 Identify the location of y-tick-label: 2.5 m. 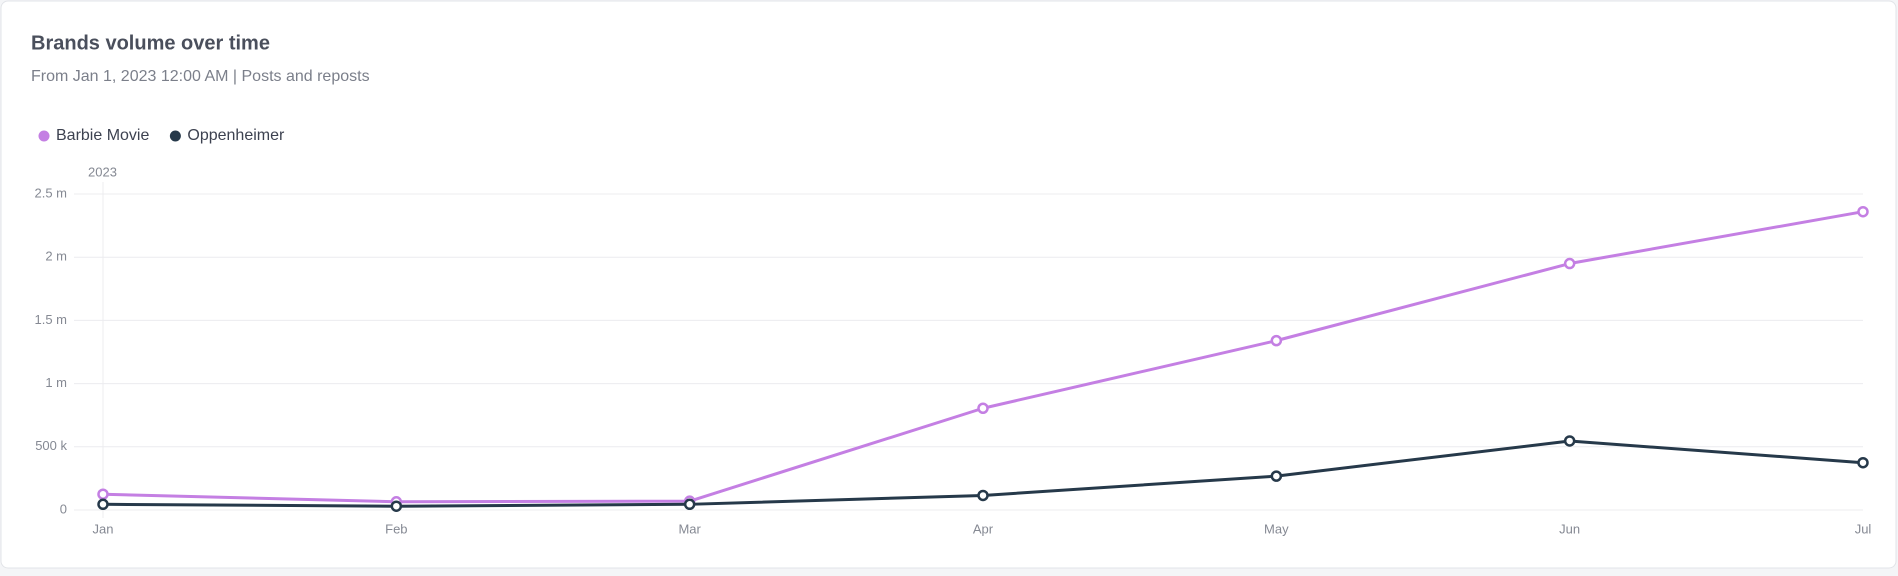
(50, 192).